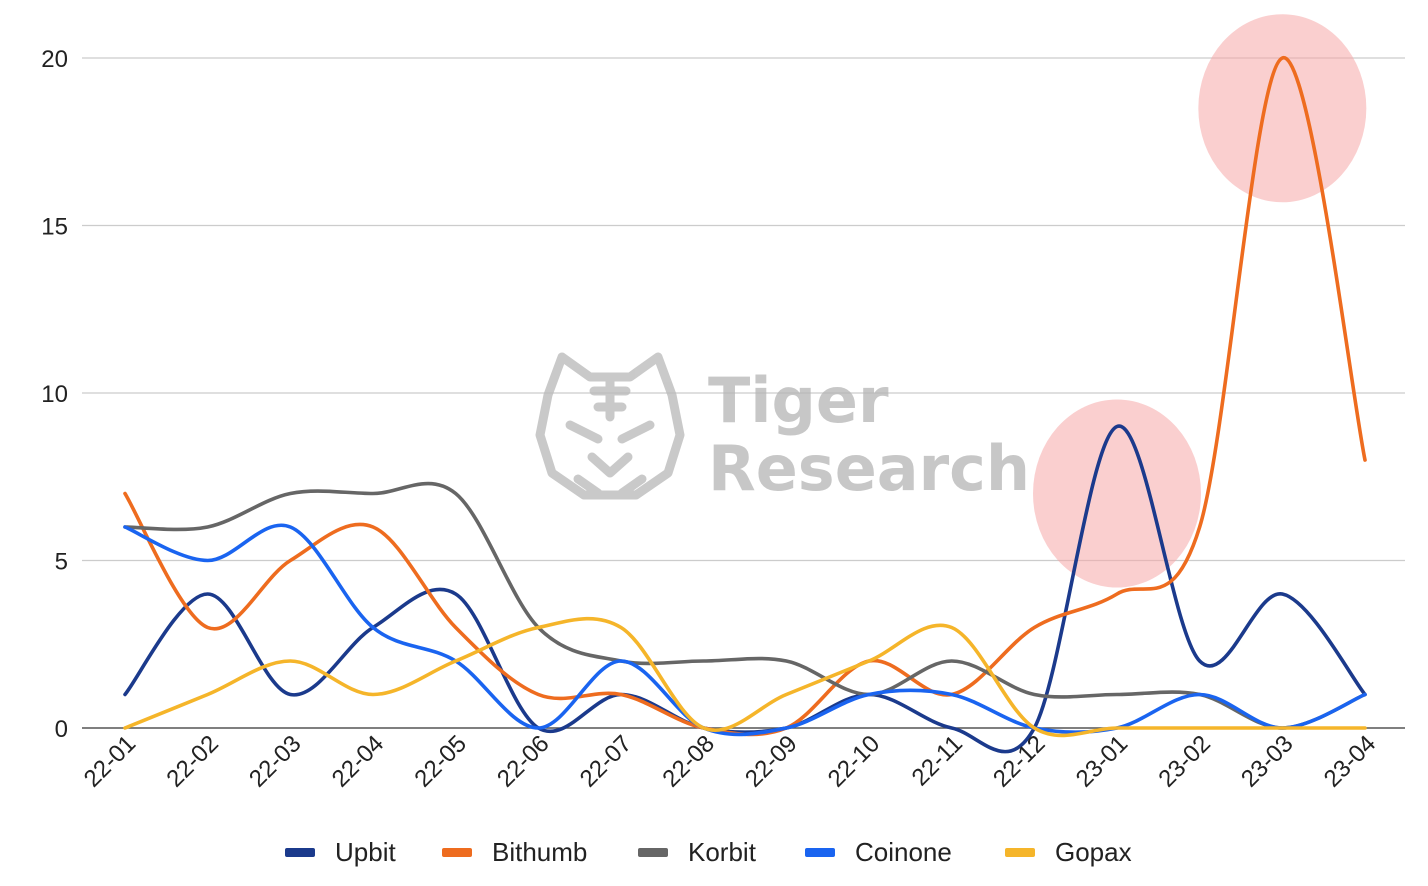 This screenshot has height=886, width=1428. I want to click on x-tick-label: 22-01, so click(110, 761).